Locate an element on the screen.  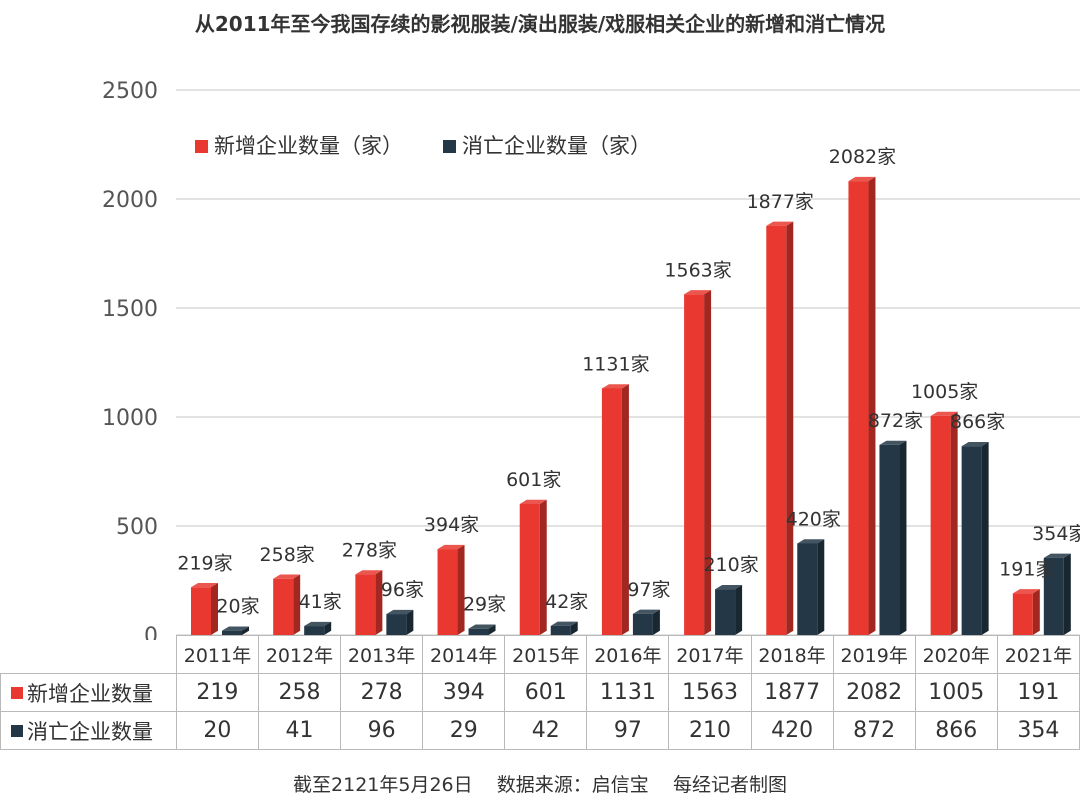
table-cell: 258 is located at coordinates (299, 692).